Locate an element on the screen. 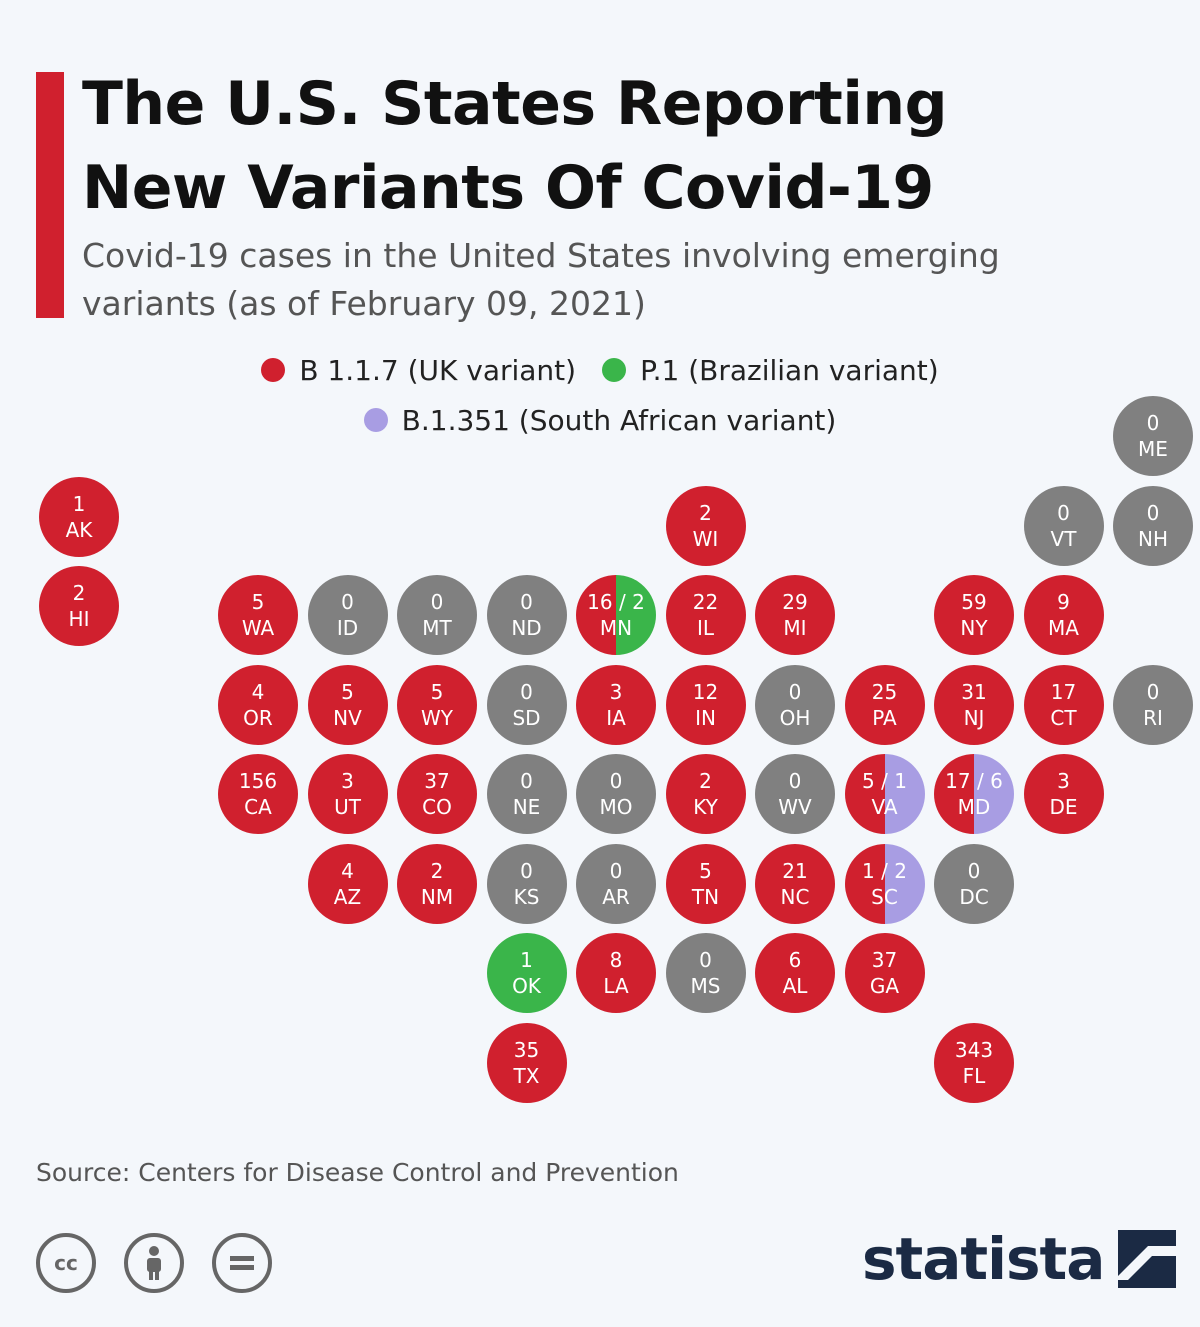 Image resolution: width=1200 pixels, height=1327 pixels. state-tile-az: 4 AZ is located at coordinates (347, 883).